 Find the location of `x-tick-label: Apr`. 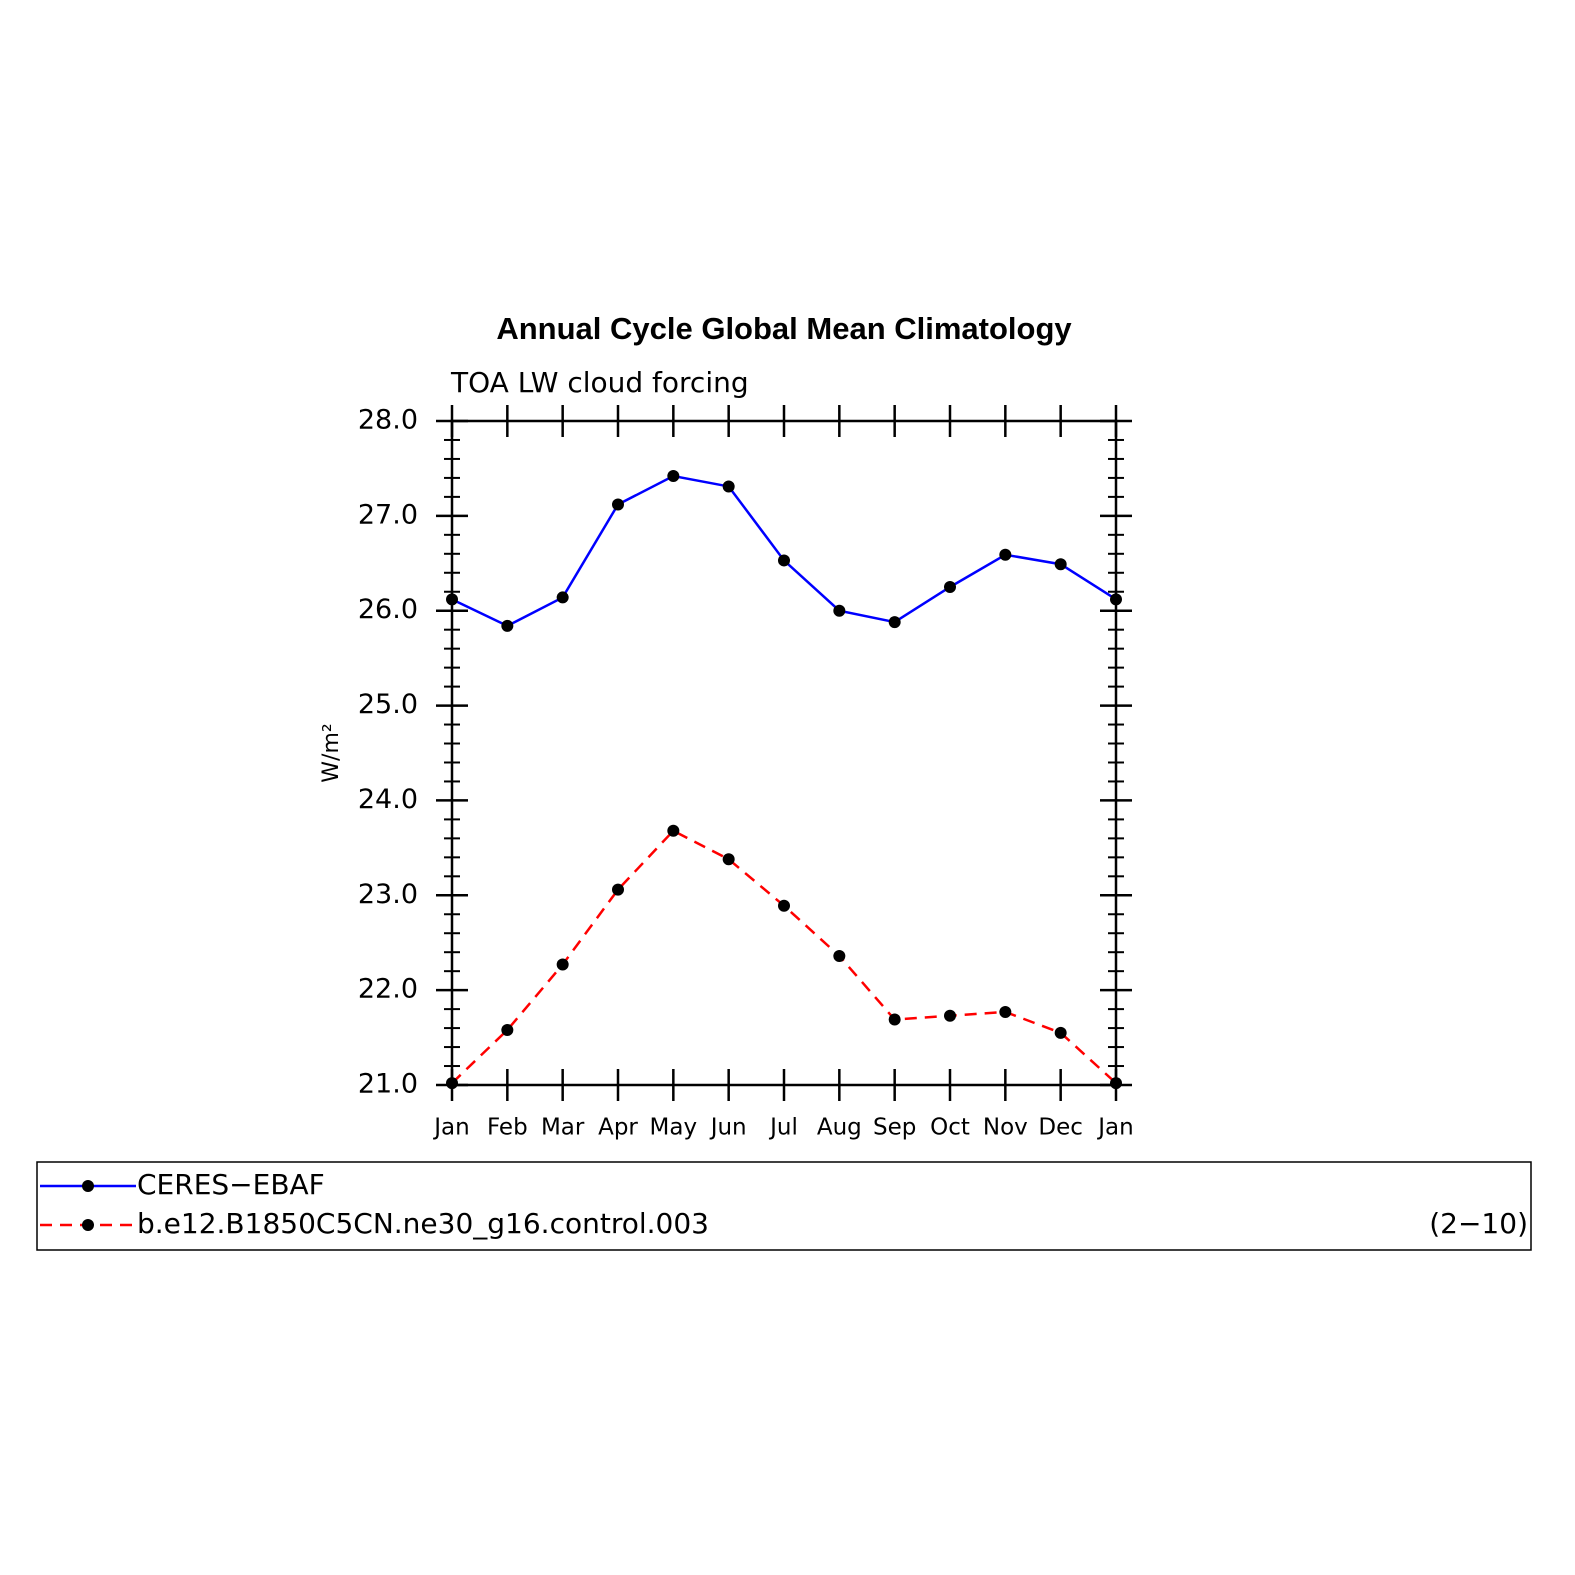

x-tick-label: Apr is located at coordinates (618, 1128).